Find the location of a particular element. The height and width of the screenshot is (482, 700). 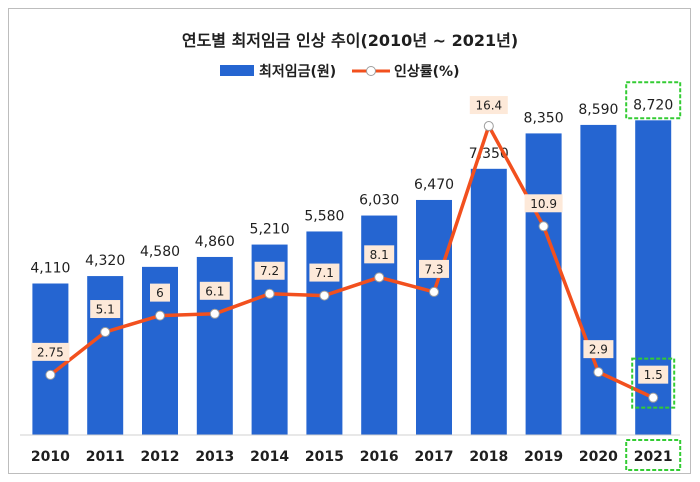

rate-label-box-2020 is located at coordinates (598, 349).